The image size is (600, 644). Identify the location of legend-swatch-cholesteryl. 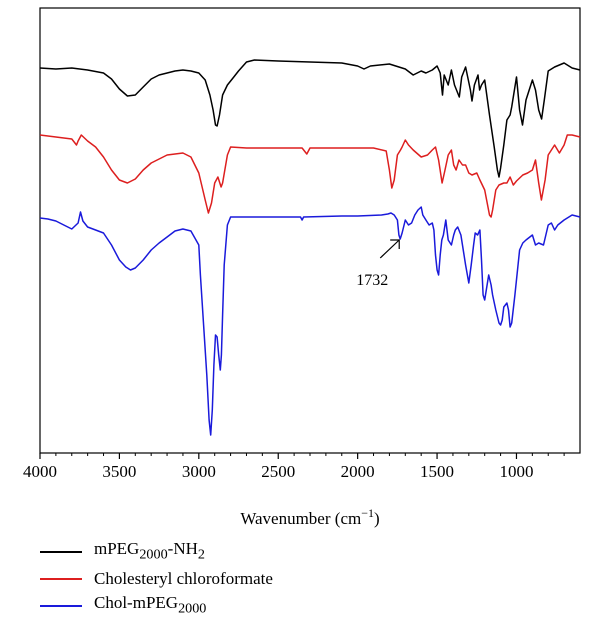
(61, 578).